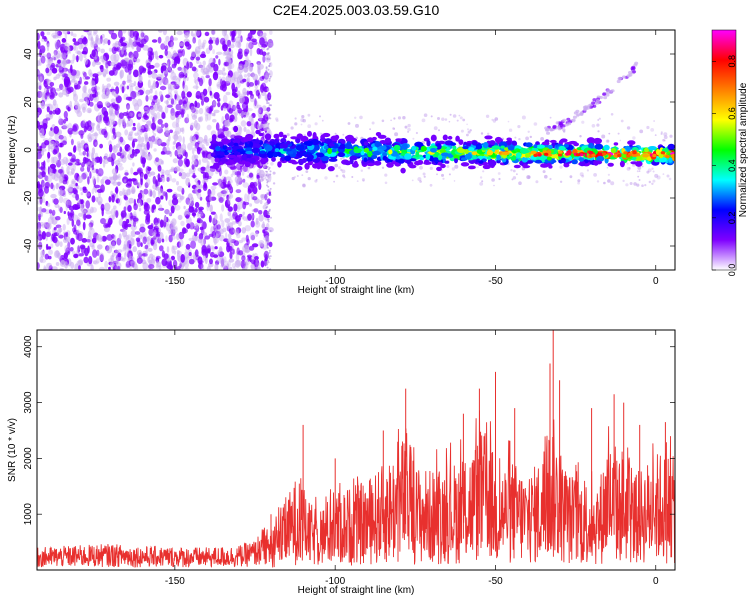  Describe the element at coordinates (557, 123) in the screenshot. I see `trace-blob` at that location.